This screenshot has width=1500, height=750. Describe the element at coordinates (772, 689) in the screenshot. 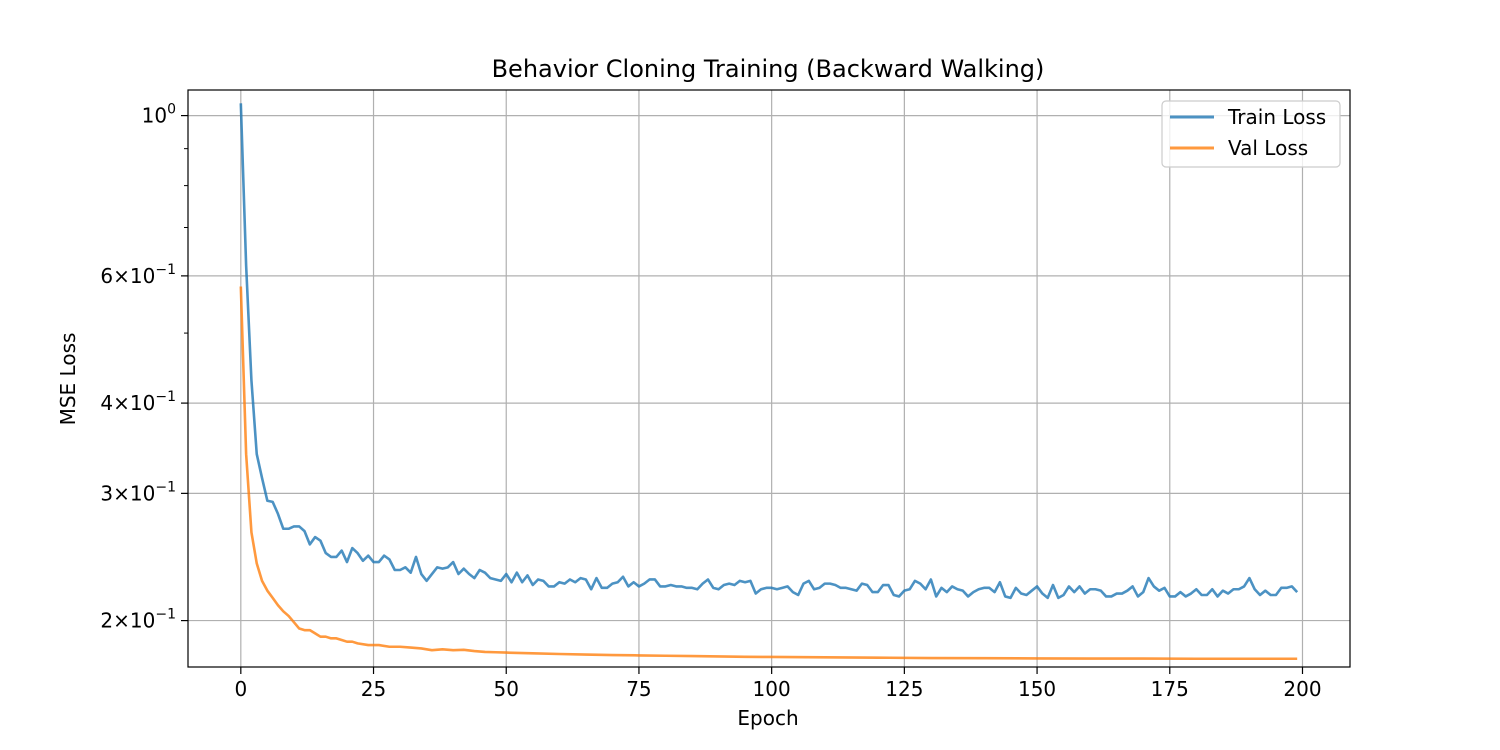

I see `x-tick-label-4: 100` at that location.